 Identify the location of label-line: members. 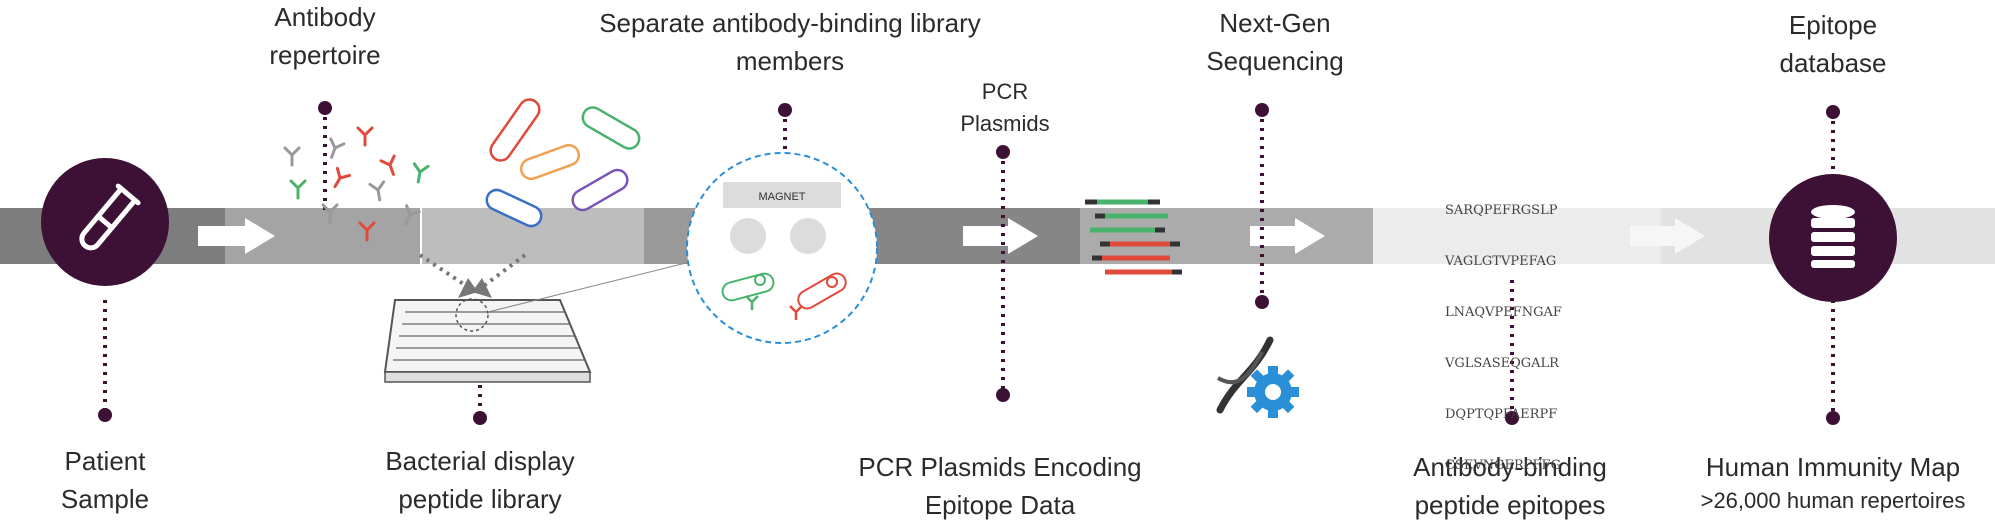
(790, 61).